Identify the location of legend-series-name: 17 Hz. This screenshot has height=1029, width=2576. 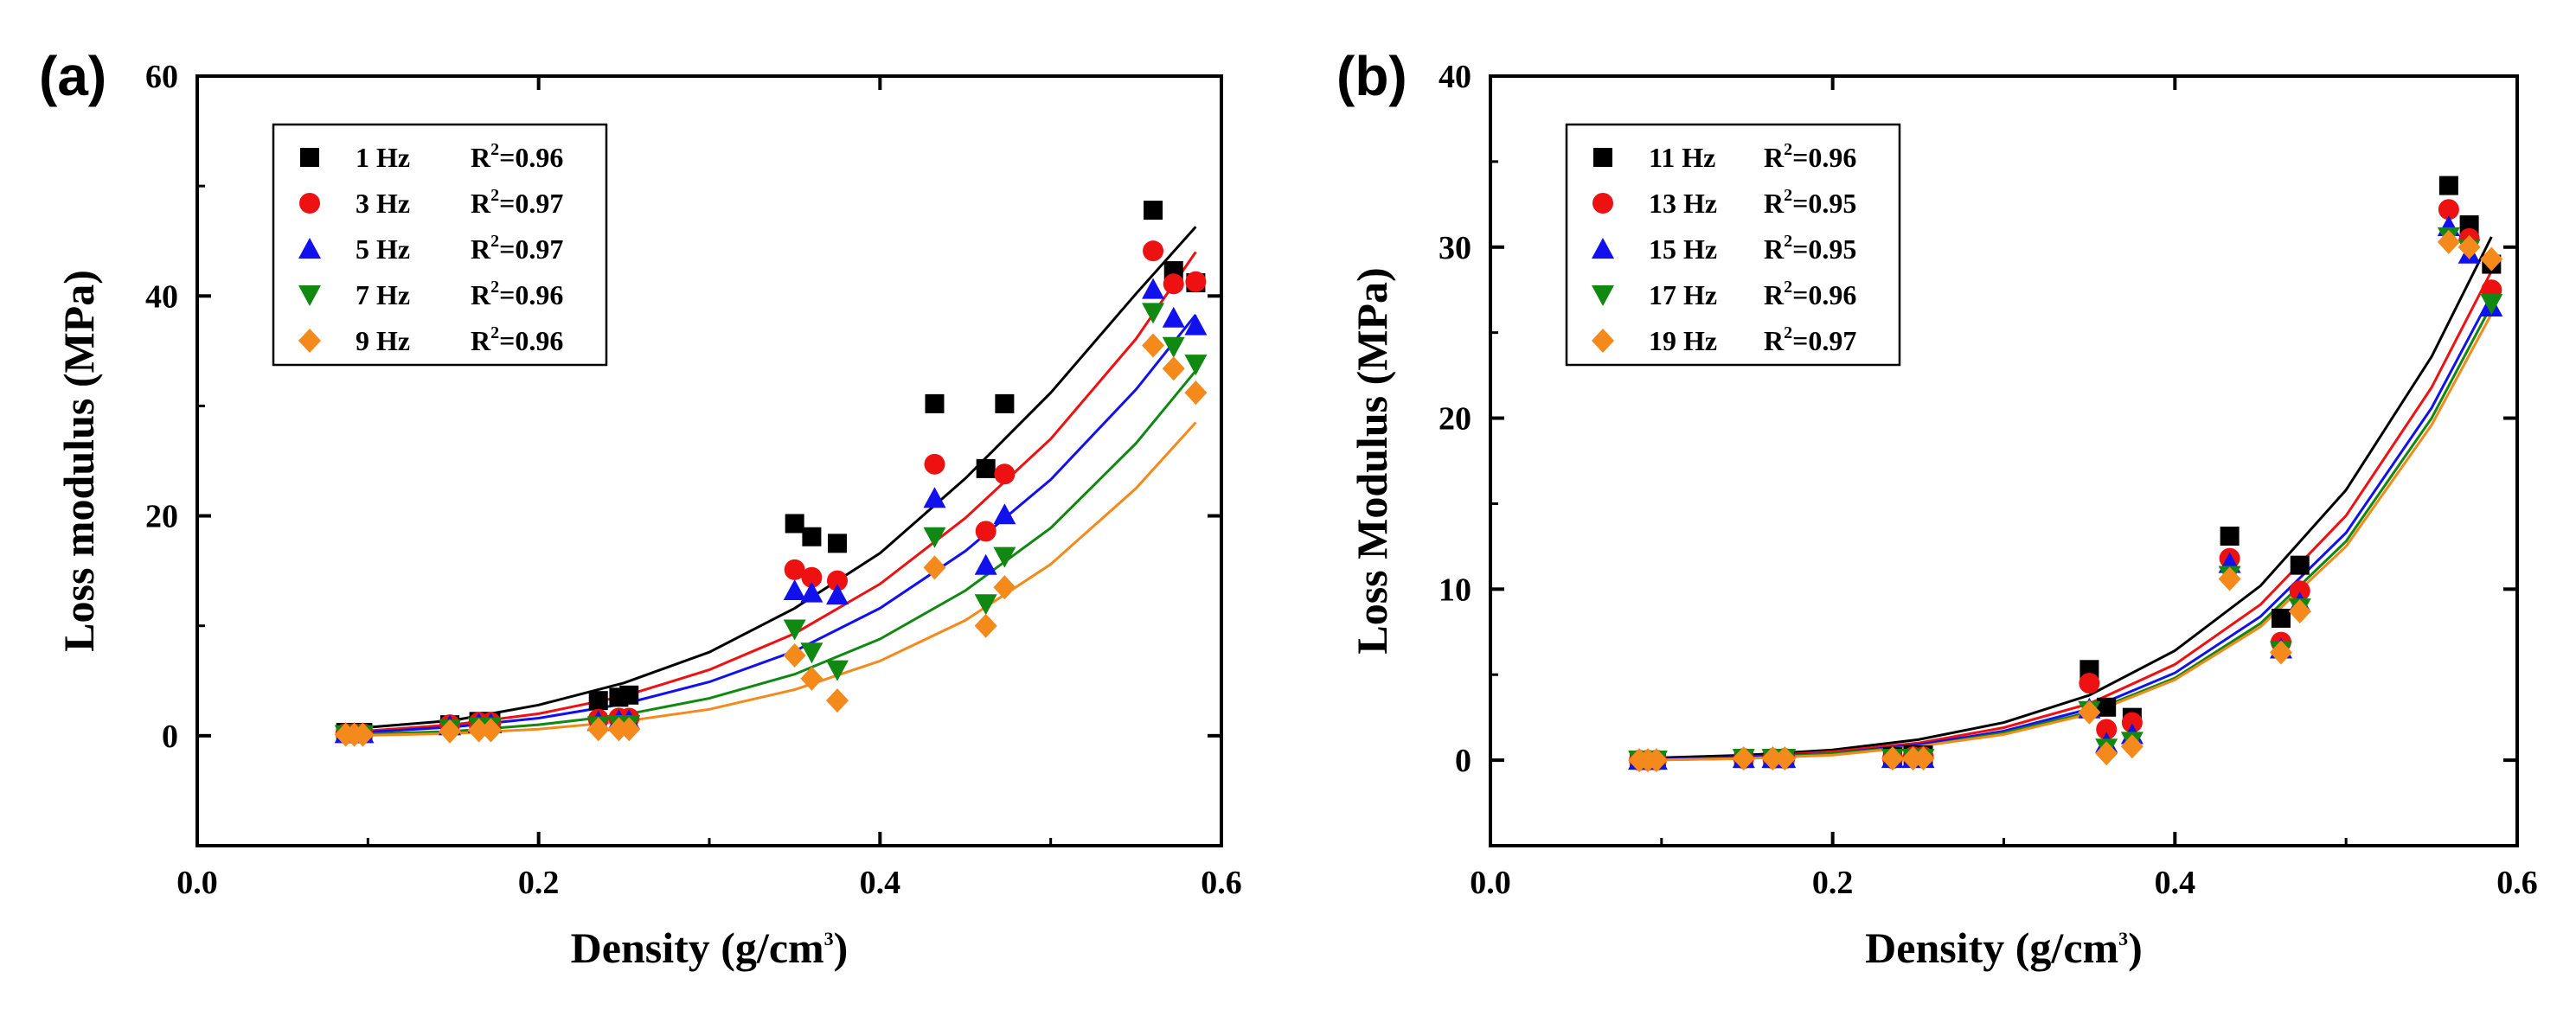
(1683, 294).